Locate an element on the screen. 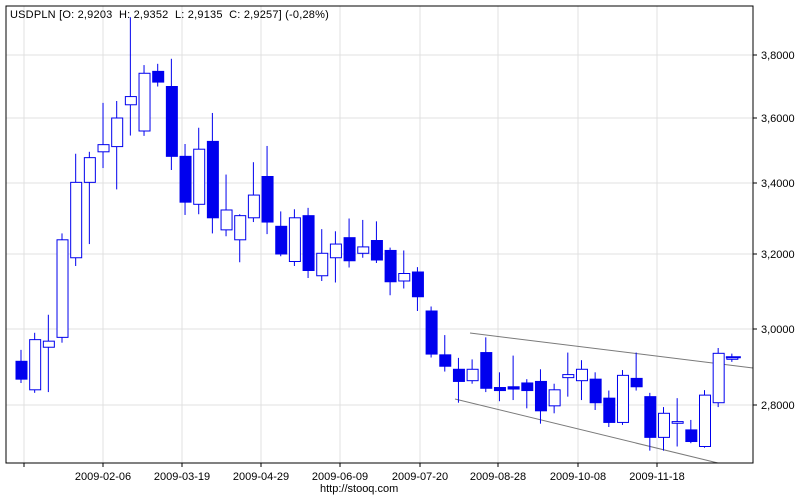 The width and height of the screenshot is (800, 500). x-tick-label: 2009-02-06 is located at coordinates (103, 477).